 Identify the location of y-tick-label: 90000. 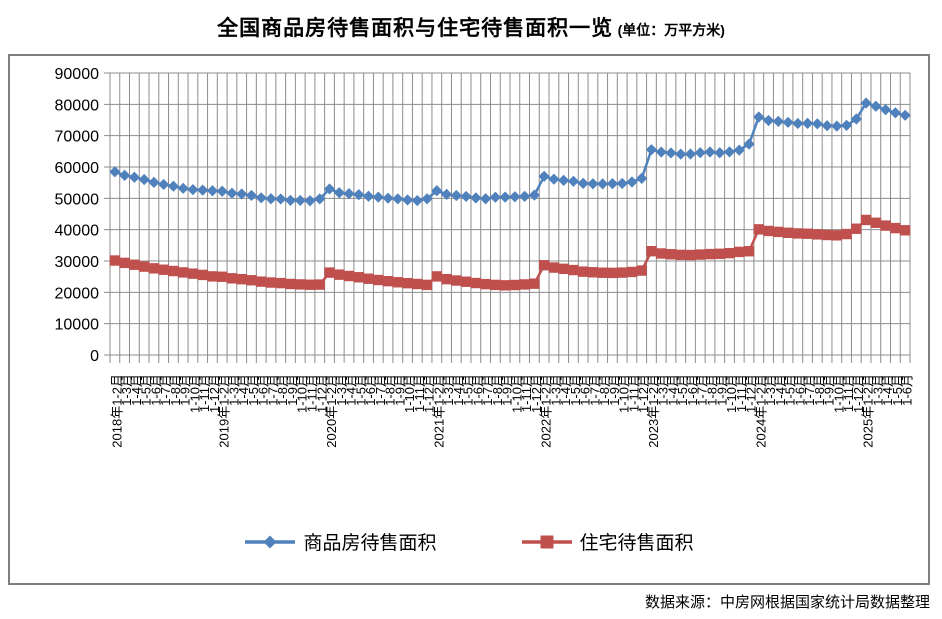
(77, 74).